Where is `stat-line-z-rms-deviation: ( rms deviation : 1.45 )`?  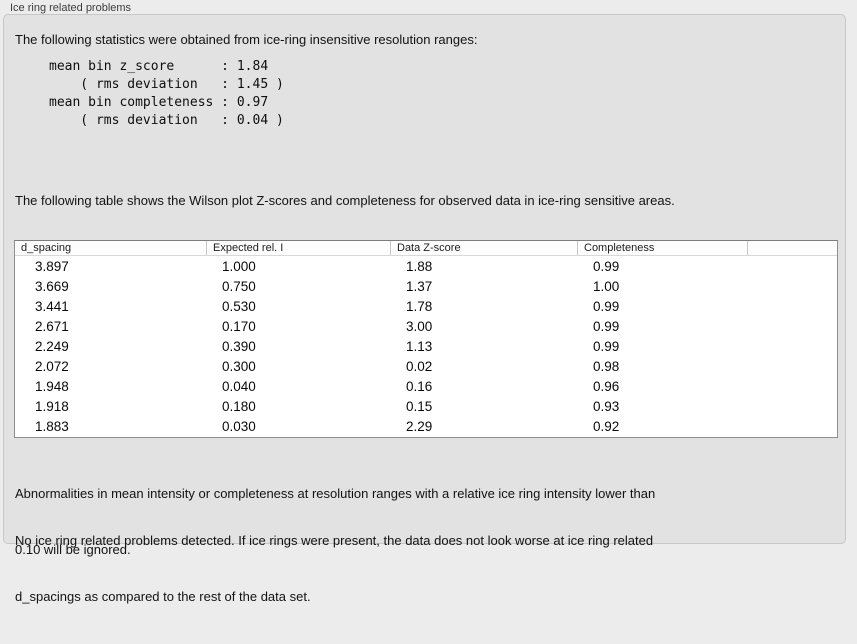
stat-line-z-rms-deviation: ( rms deviation : 1.45 ) is located at coordinates (166, 84).